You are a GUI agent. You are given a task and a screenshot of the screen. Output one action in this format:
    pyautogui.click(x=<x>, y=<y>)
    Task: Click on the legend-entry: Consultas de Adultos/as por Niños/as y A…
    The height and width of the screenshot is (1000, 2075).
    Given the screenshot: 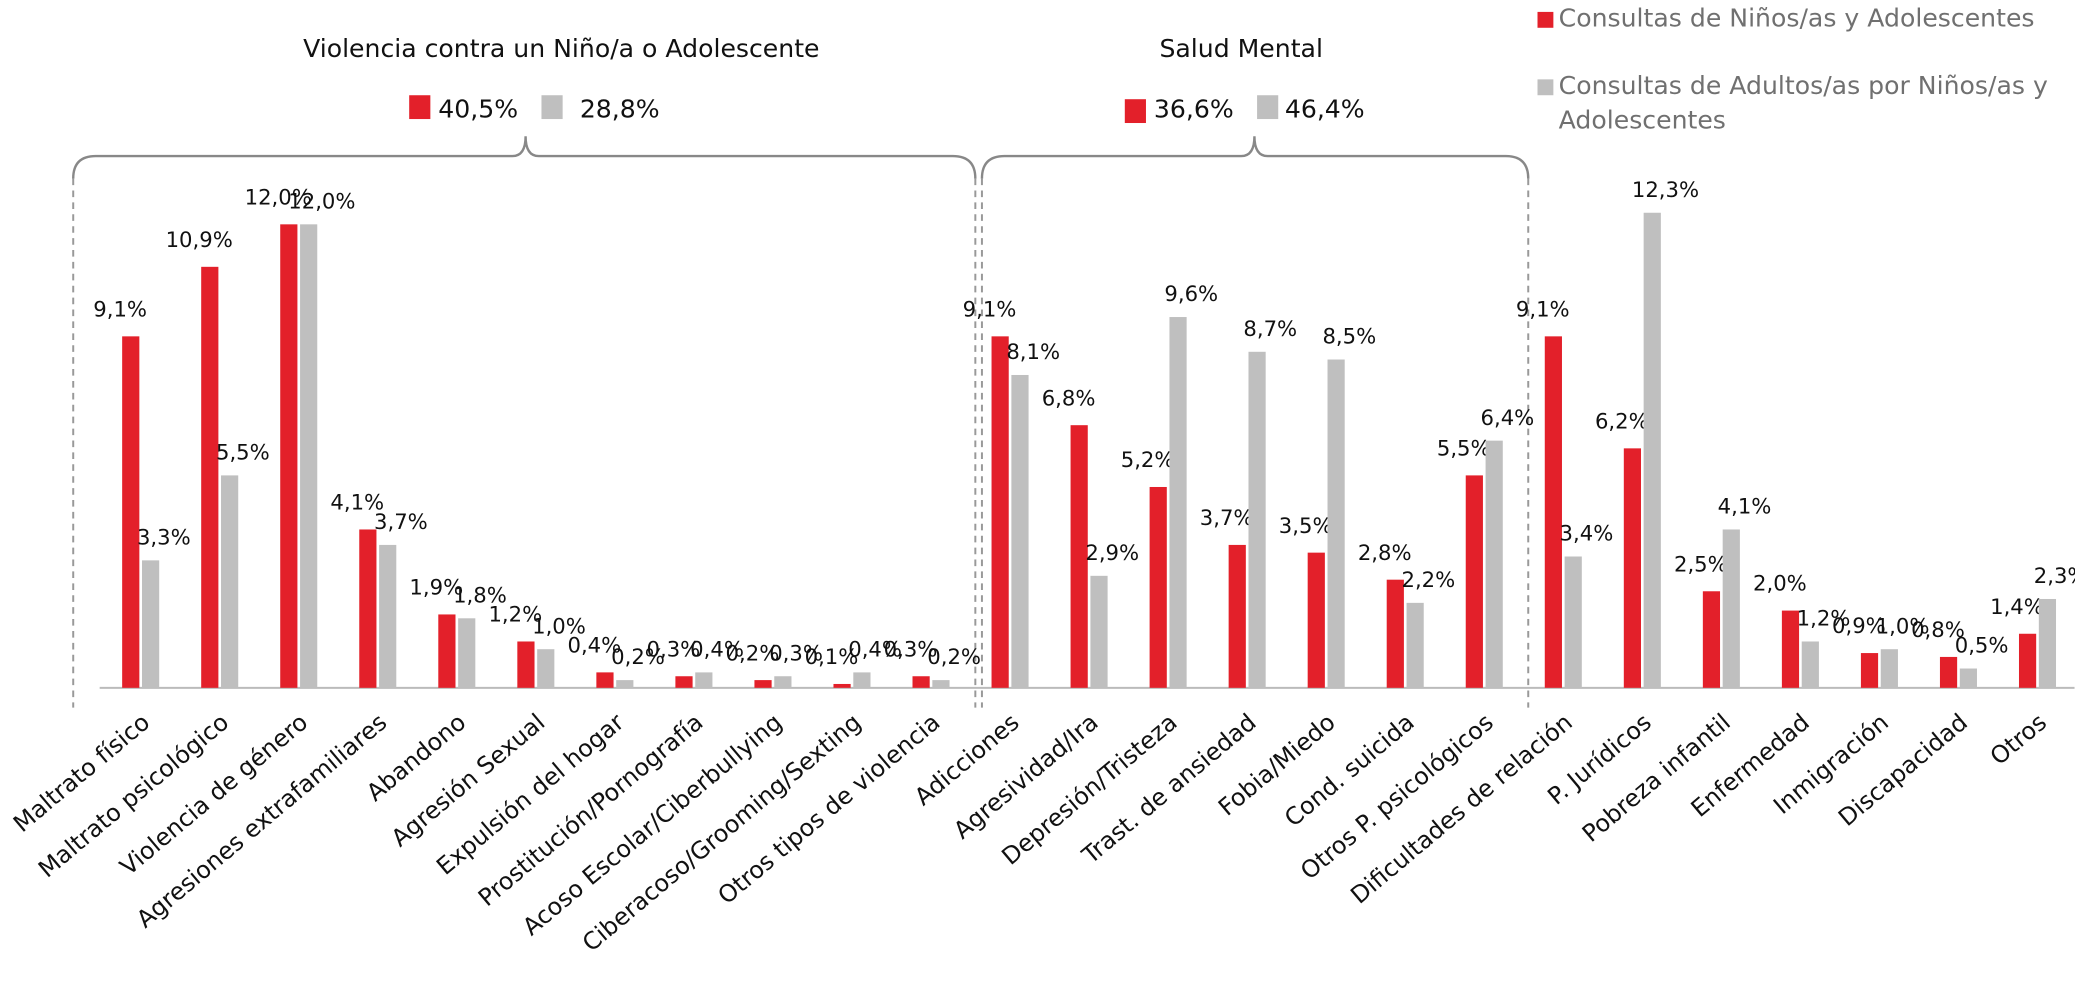 What is the action you would take?
    pyautogui.click(x=1803, y=103)
    